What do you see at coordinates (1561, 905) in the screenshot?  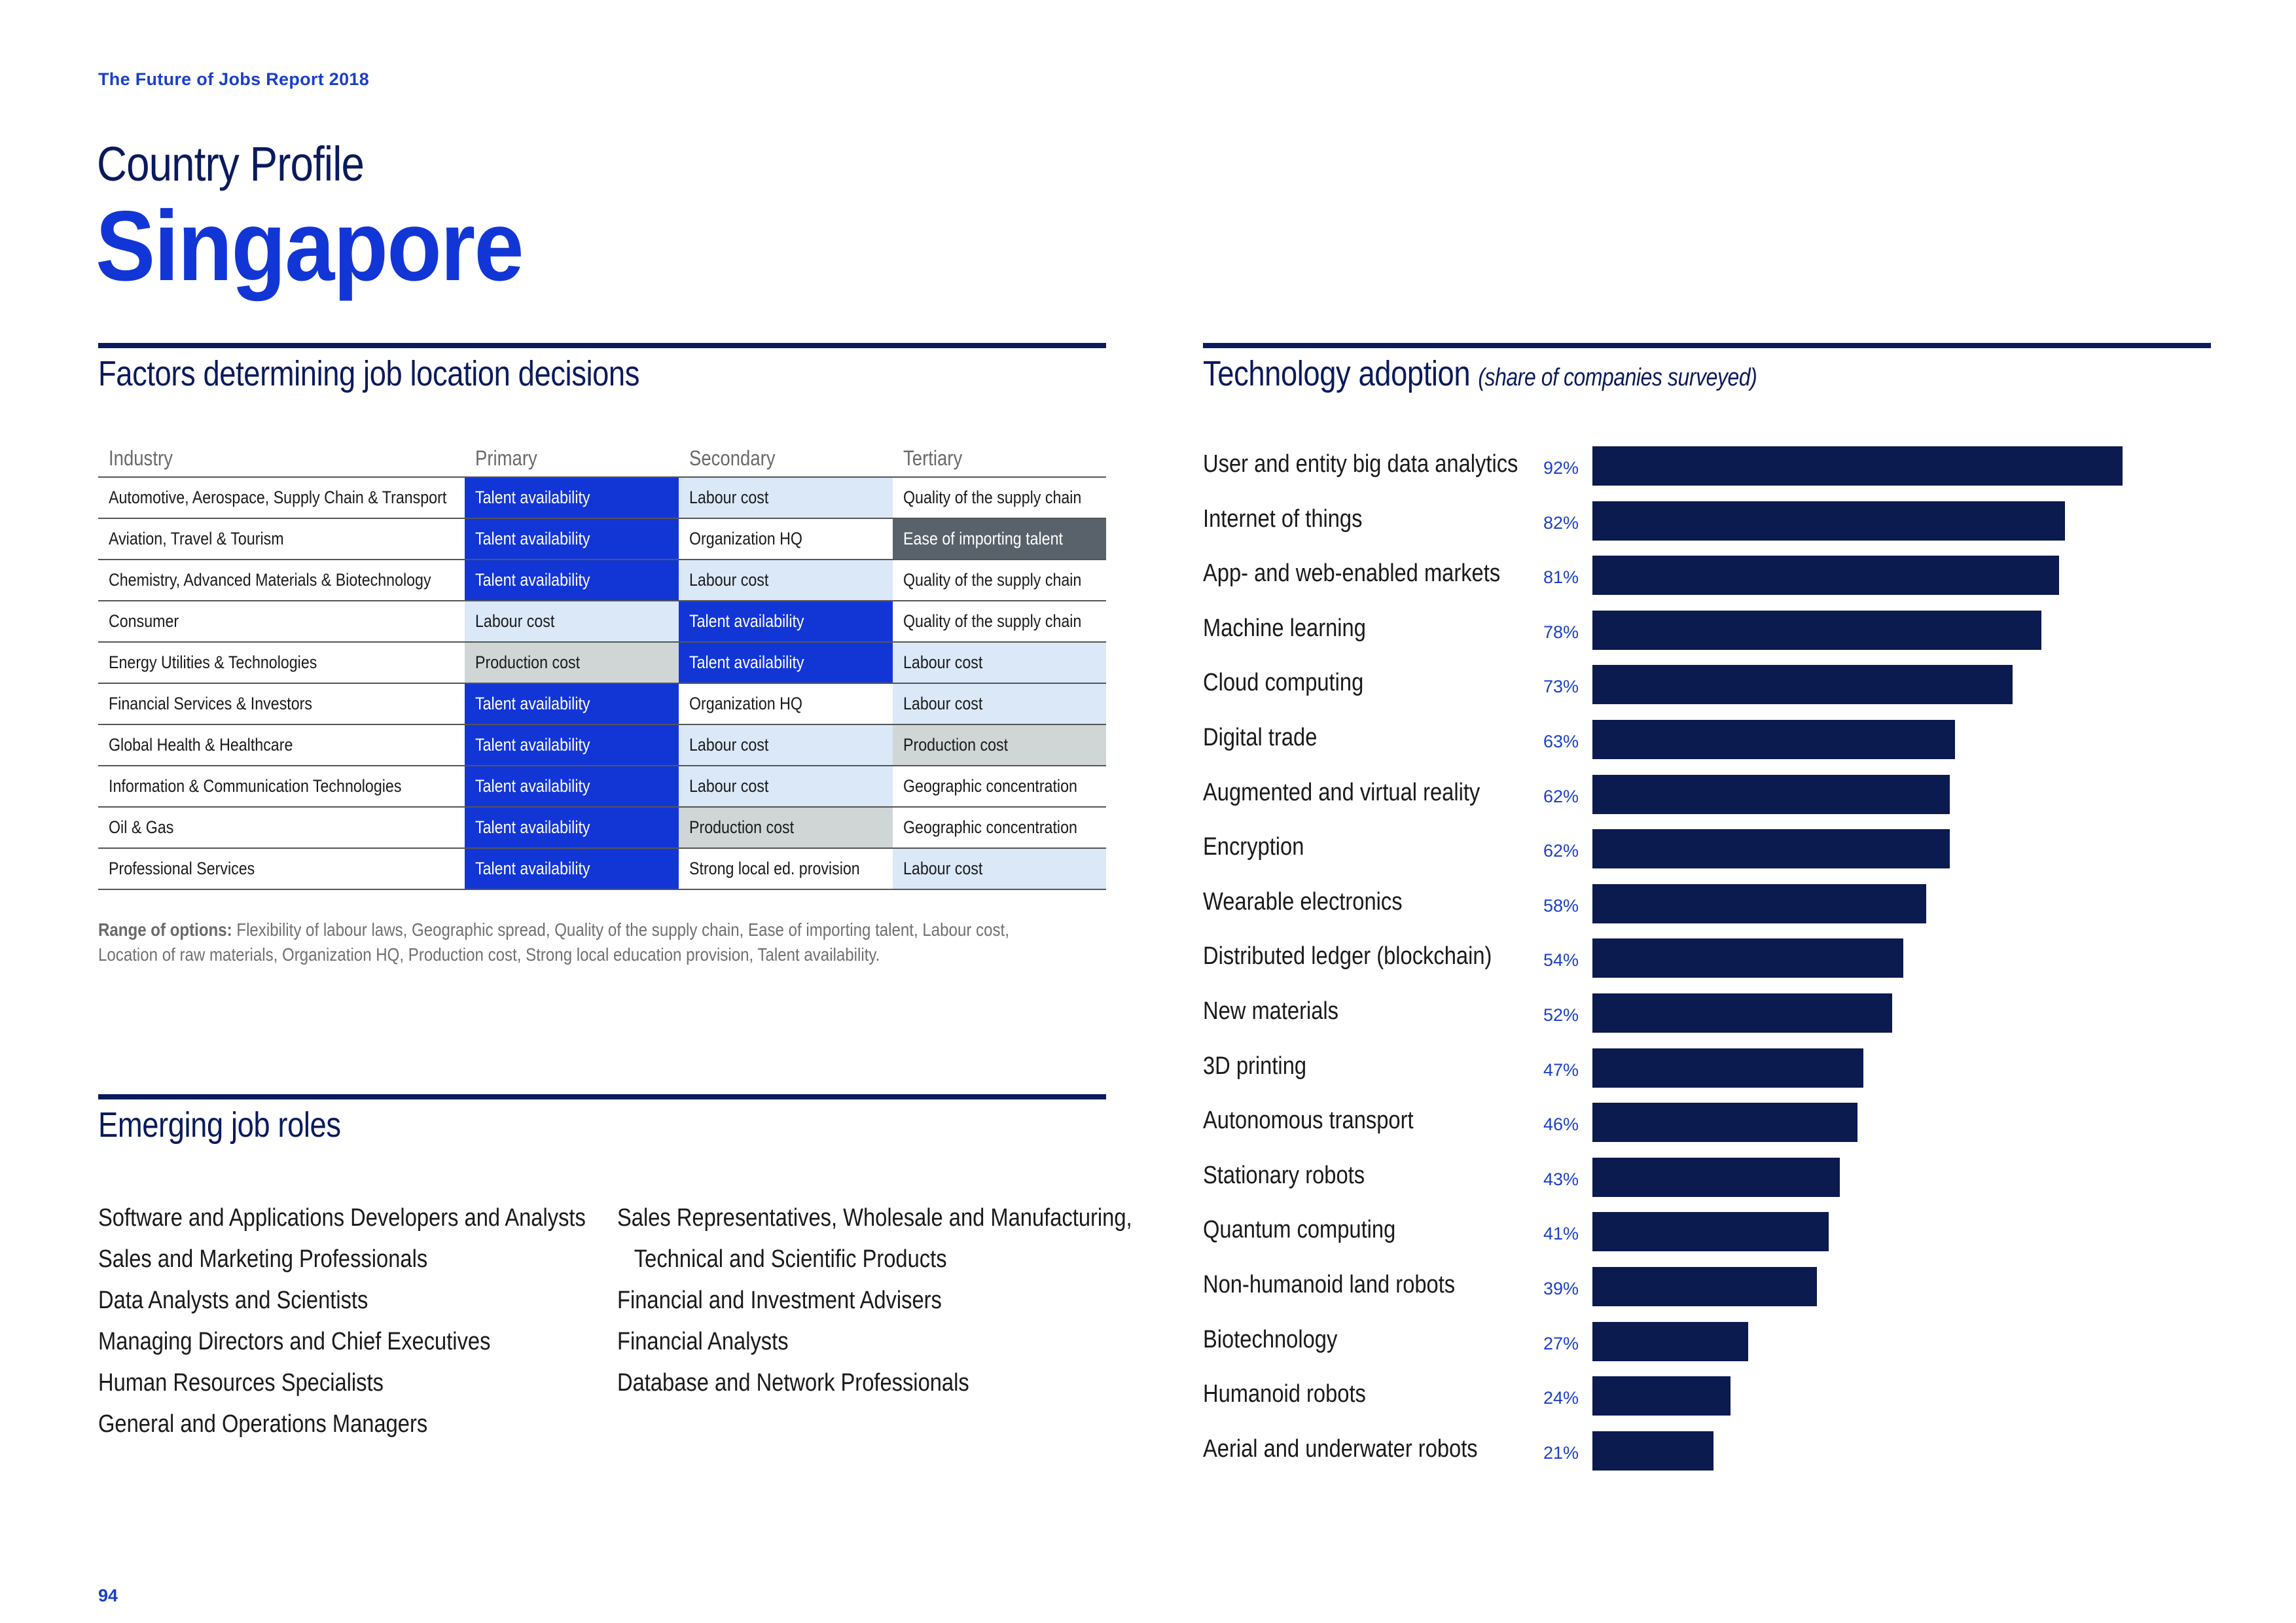 I see `tech-value-label: 58%` at bounding box center [1561, 905].